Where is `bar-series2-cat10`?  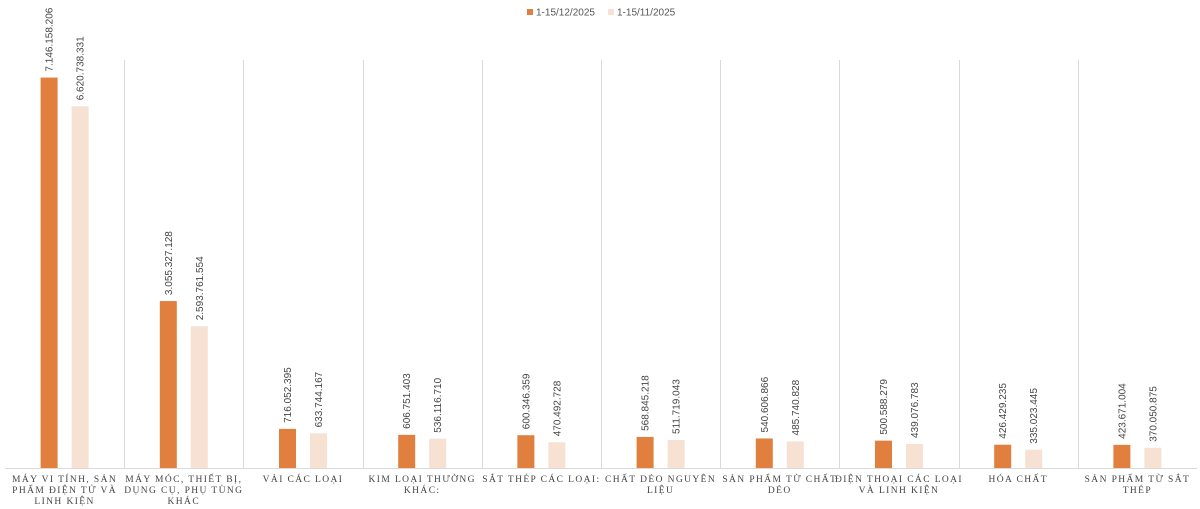 bar-series2-cat10 is located at coordinates (1153, 457).